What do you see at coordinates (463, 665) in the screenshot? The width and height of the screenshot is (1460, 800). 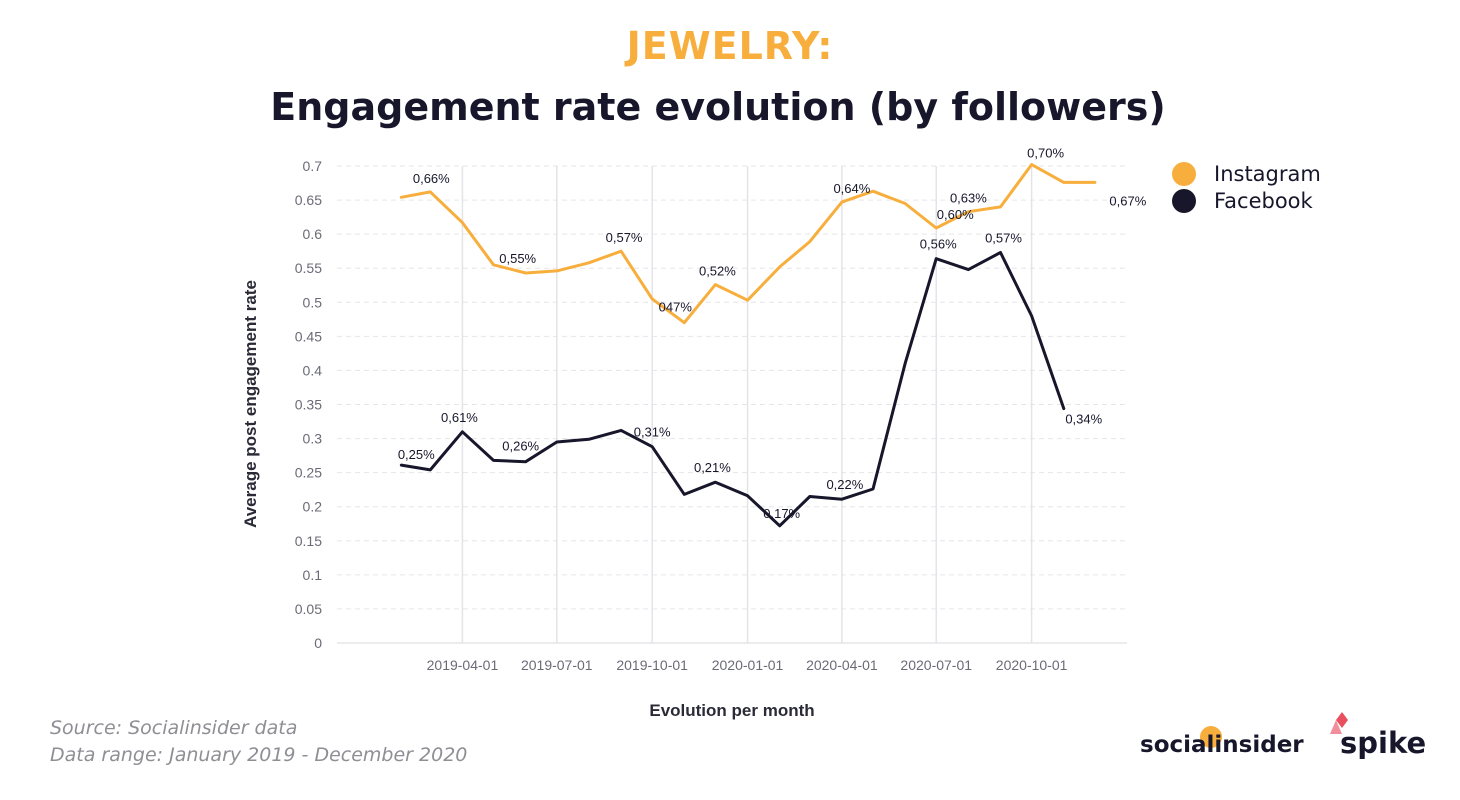 I see `x-tick-label: 2019-04-01` at bounding box center [463, 665].